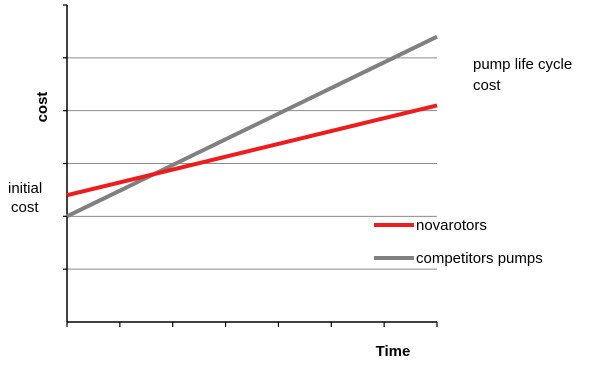  Describe the element at coordinates (487, 85) in the screenshot. I see `life-cycle-cost-label-line2: cost` at that location.